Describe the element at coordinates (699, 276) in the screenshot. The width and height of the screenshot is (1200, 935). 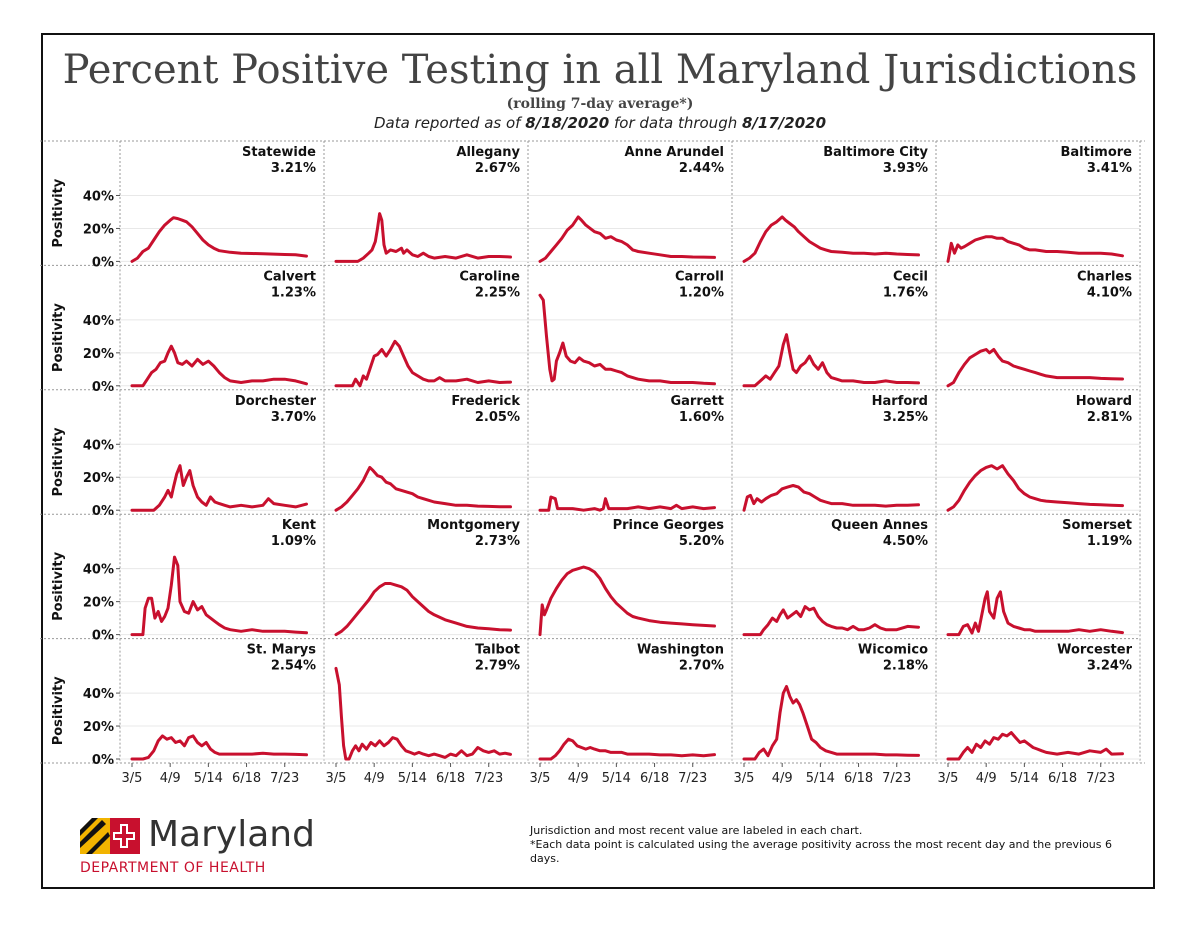
I see `jurisdiction-name: Carroll` at that location.